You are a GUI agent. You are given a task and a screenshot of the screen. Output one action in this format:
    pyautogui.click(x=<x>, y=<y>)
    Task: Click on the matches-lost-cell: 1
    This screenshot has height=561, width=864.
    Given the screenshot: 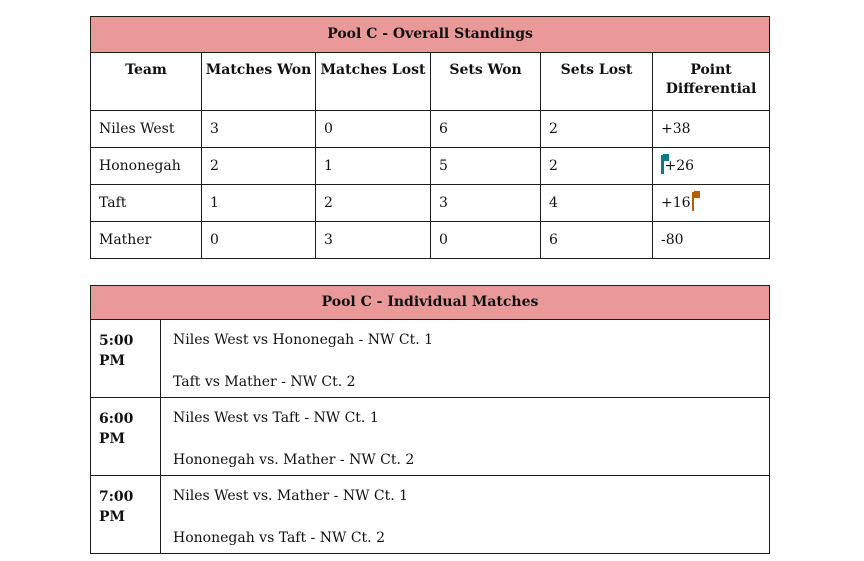 What is the action you would take?
    pyautogui.click(x=373, y=166)
    